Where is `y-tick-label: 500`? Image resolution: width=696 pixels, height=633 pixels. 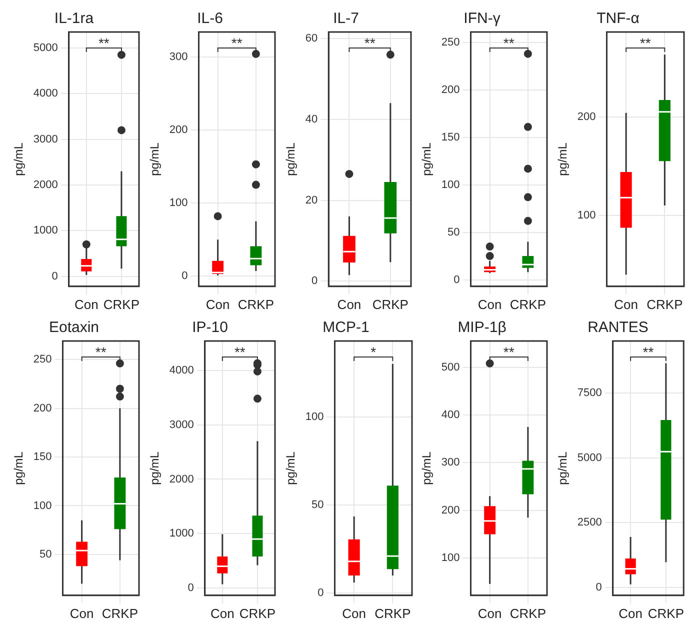 y-tick-label: 500 is located at coordinates (450, 367).